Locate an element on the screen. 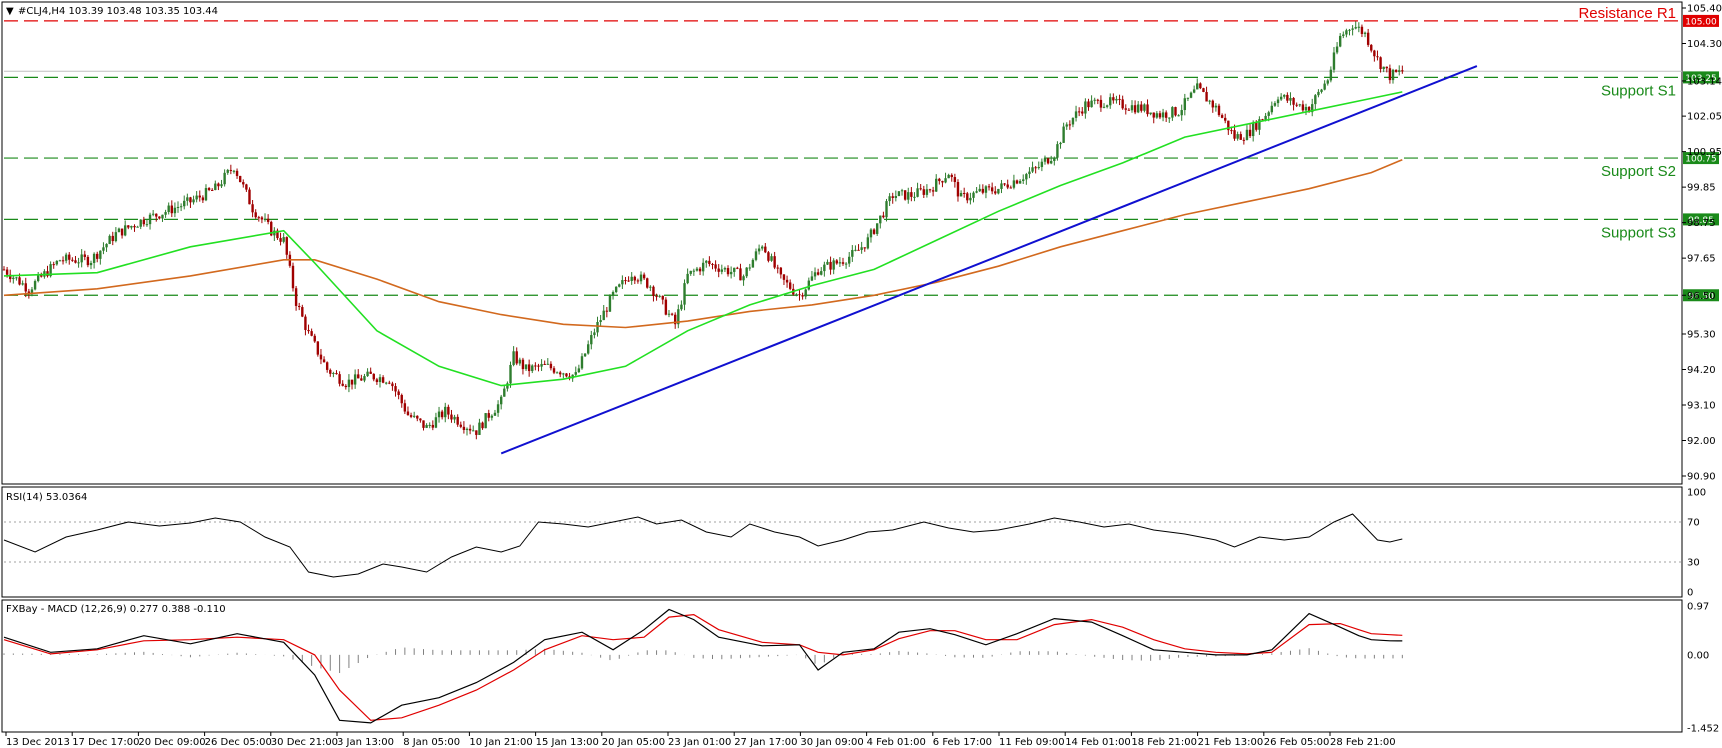 This screenshot has height=748, width=1722. price-tick-label: 99.85 is located at coordinates (1701, 188).